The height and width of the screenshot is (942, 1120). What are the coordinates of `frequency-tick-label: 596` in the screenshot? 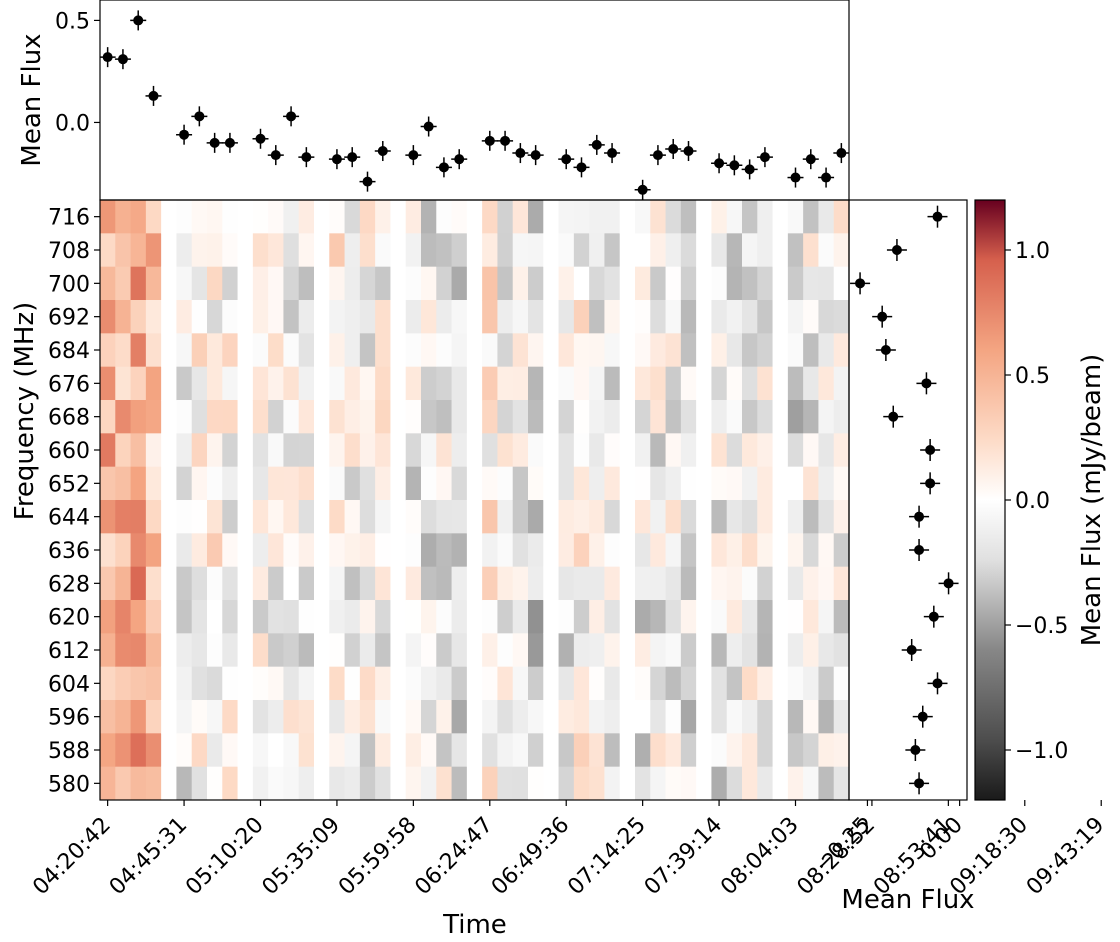 It's located at (69, 718).